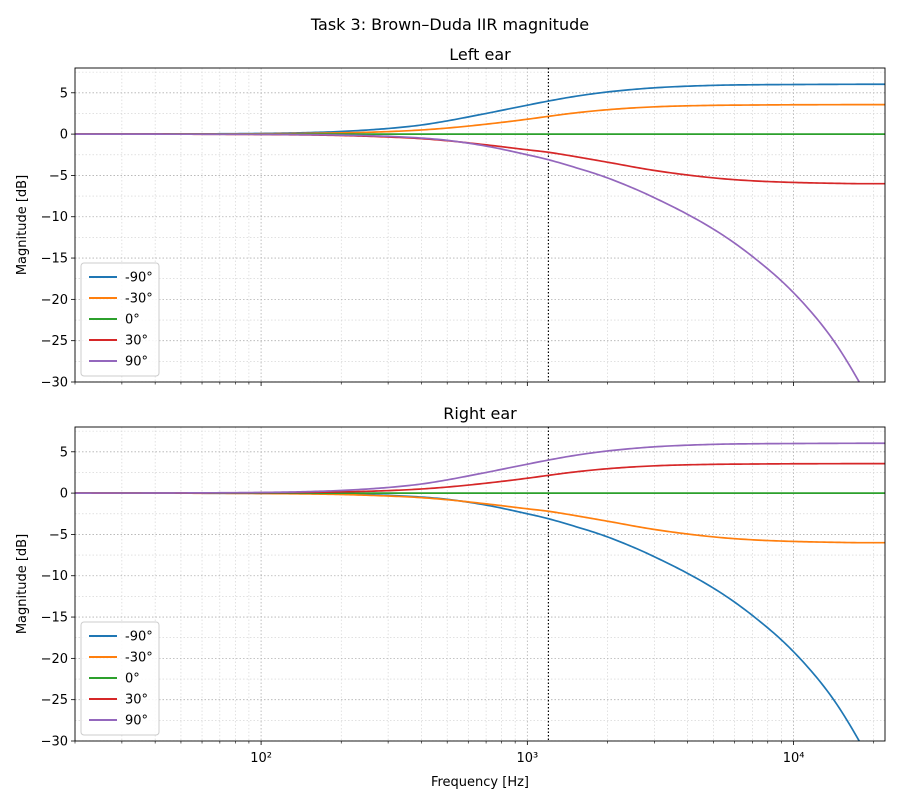 The image size is (900, 800). Describe the element at coordinates (527, 758) in the screenshot. I see `x-tick-label: 10³` at that location.